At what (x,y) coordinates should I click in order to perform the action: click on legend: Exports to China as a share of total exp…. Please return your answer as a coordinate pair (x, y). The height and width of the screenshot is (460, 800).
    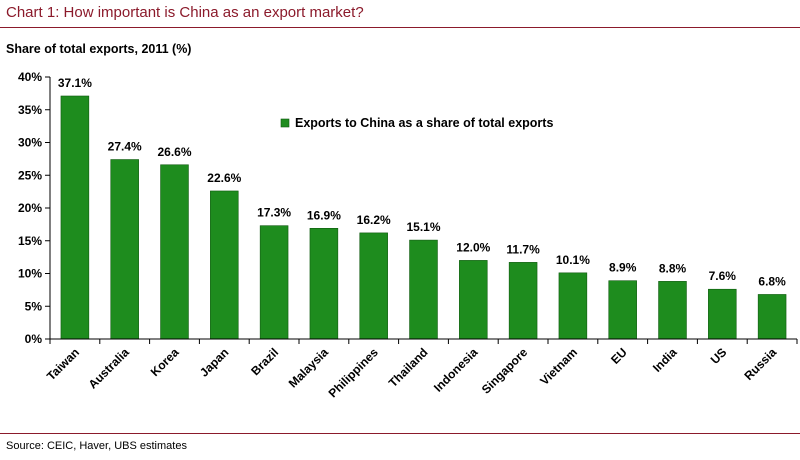
    Looking at the image, I should click on (416, 123).